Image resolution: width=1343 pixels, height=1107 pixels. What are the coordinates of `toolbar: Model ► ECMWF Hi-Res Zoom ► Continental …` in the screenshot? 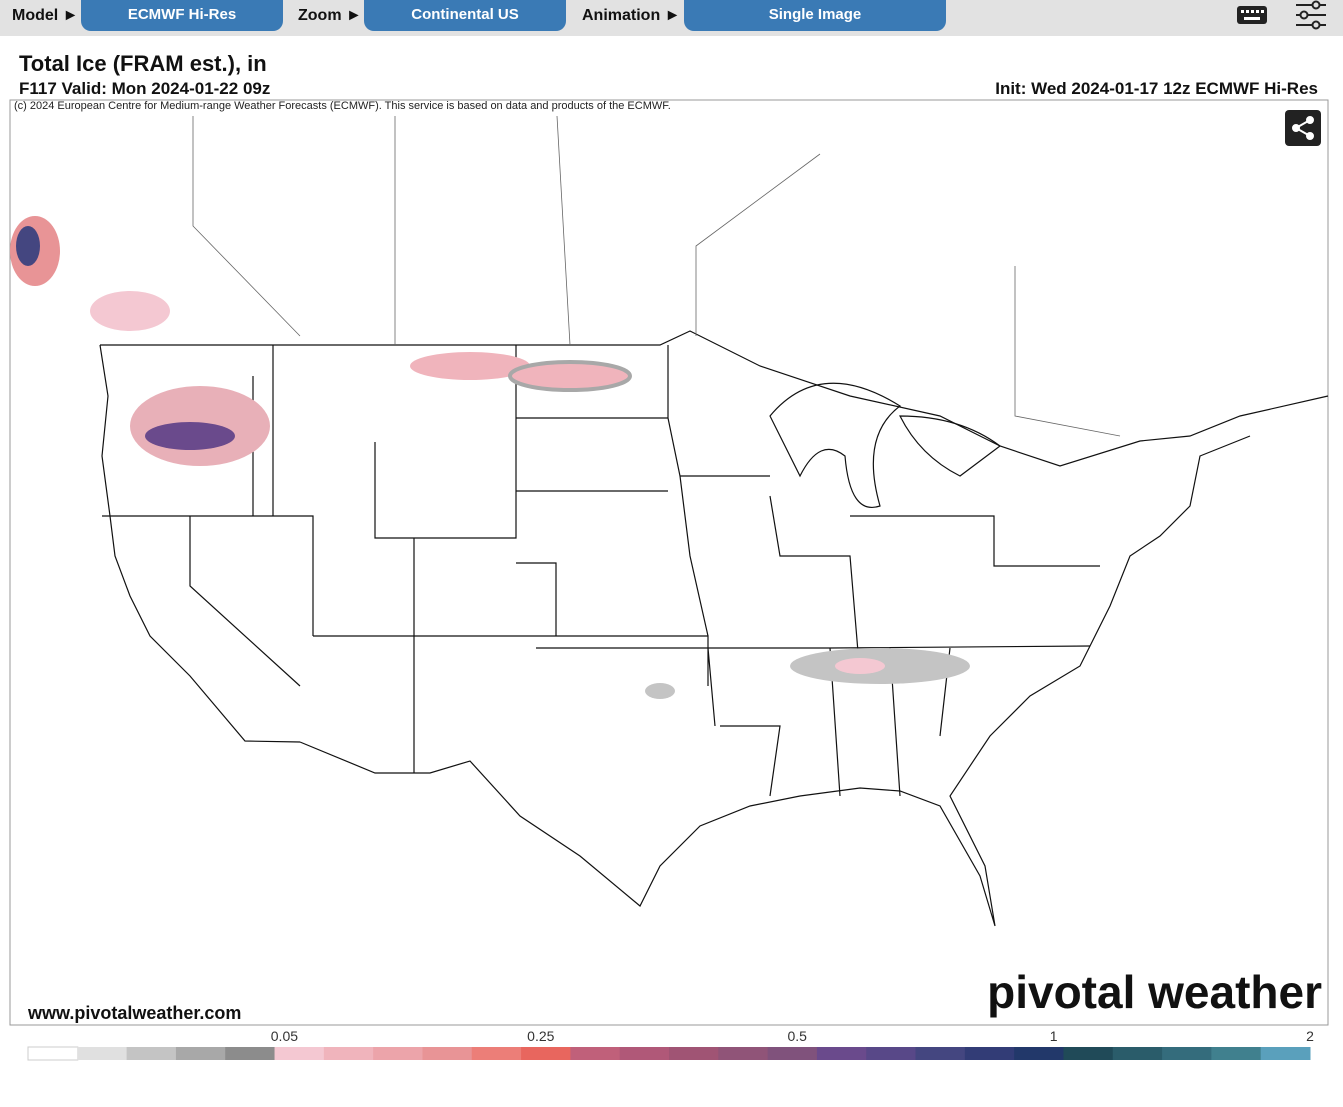 It's located at (671, 18).